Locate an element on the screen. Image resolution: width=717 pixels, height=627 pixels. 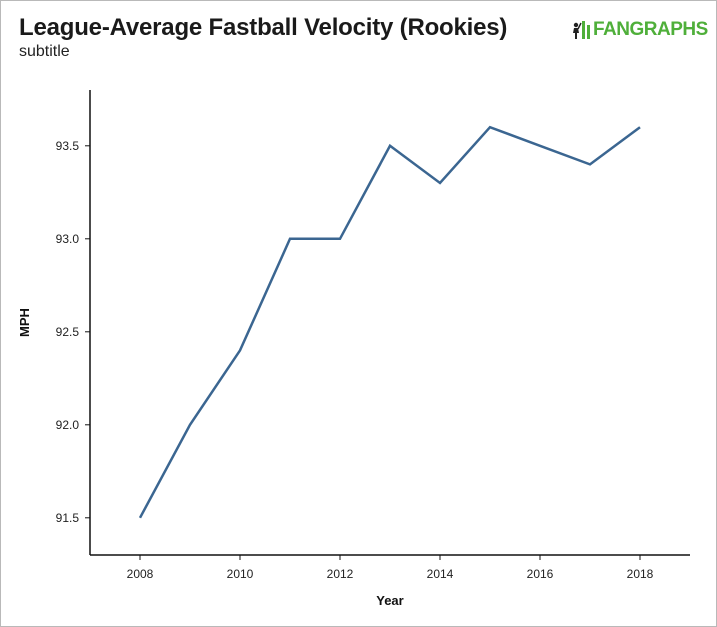
fangraphs-wordmark: FANGRAPHS is located at coordinates (650, 29).